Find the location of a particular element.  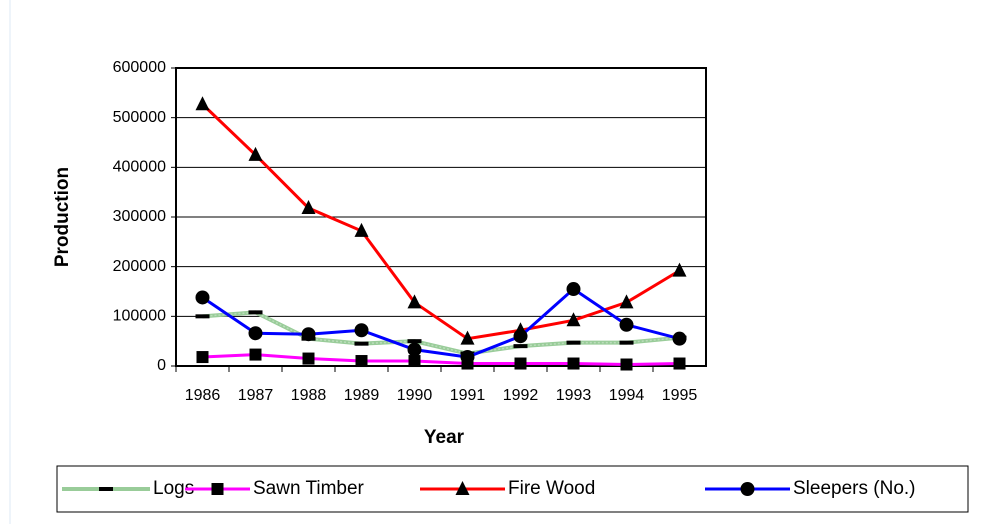

y-axis-label: Production is located at coordinates (62, 217).